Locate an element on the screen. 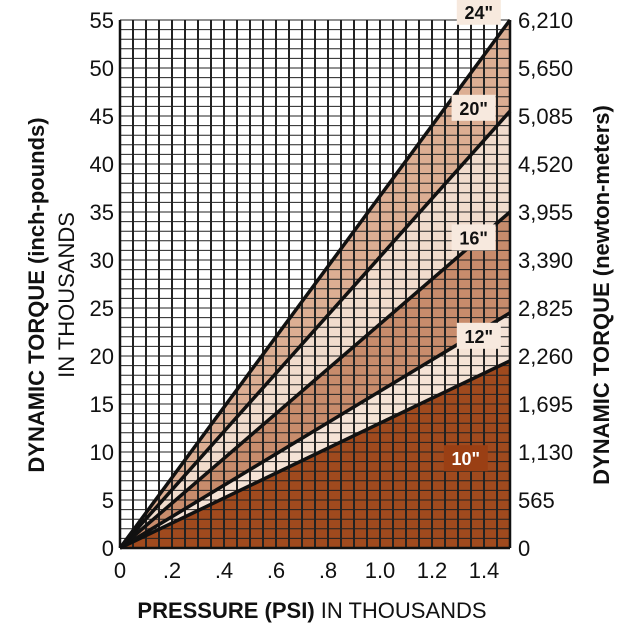 The width and height of the screenshot is (630, 629). y-tick-label-right: 4,520 is located at coordinates (545, 164).